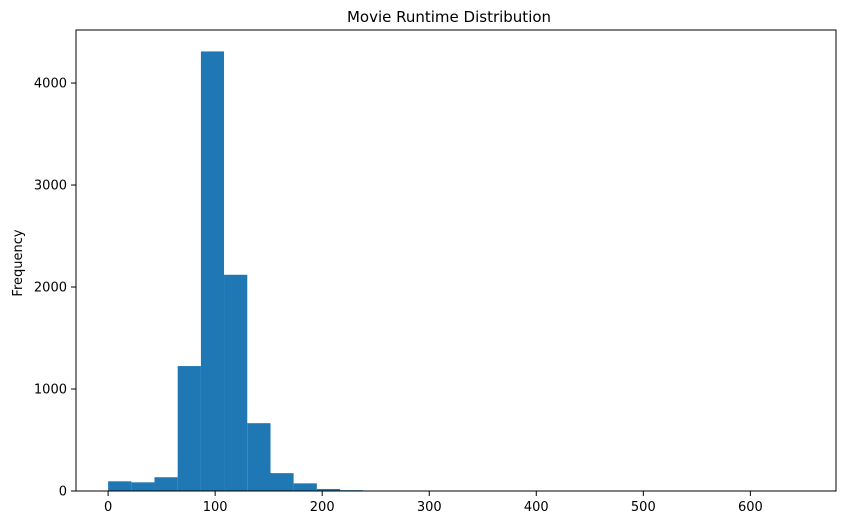 This screenshot has width=859, height=526. I want to click on y-axis-ticks: 0 1000 2000 3000 4000, so click(55, 288).